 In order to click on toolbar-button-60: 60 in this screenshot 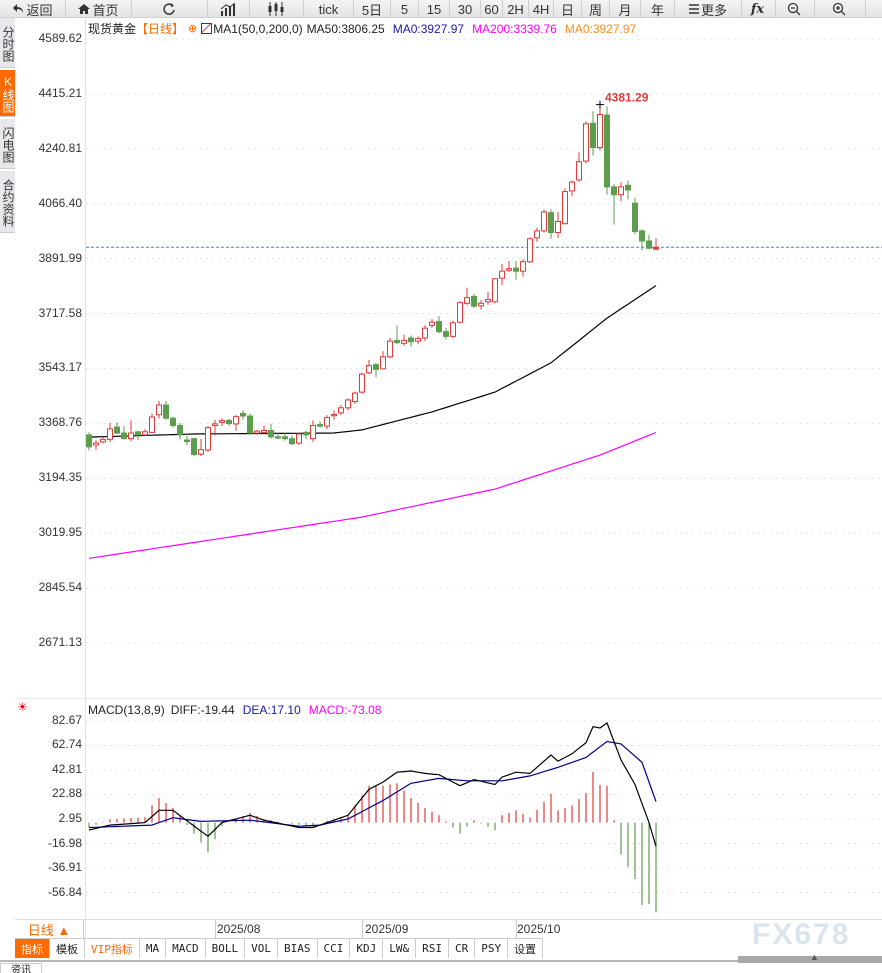, I will do `click(492, 9)`.